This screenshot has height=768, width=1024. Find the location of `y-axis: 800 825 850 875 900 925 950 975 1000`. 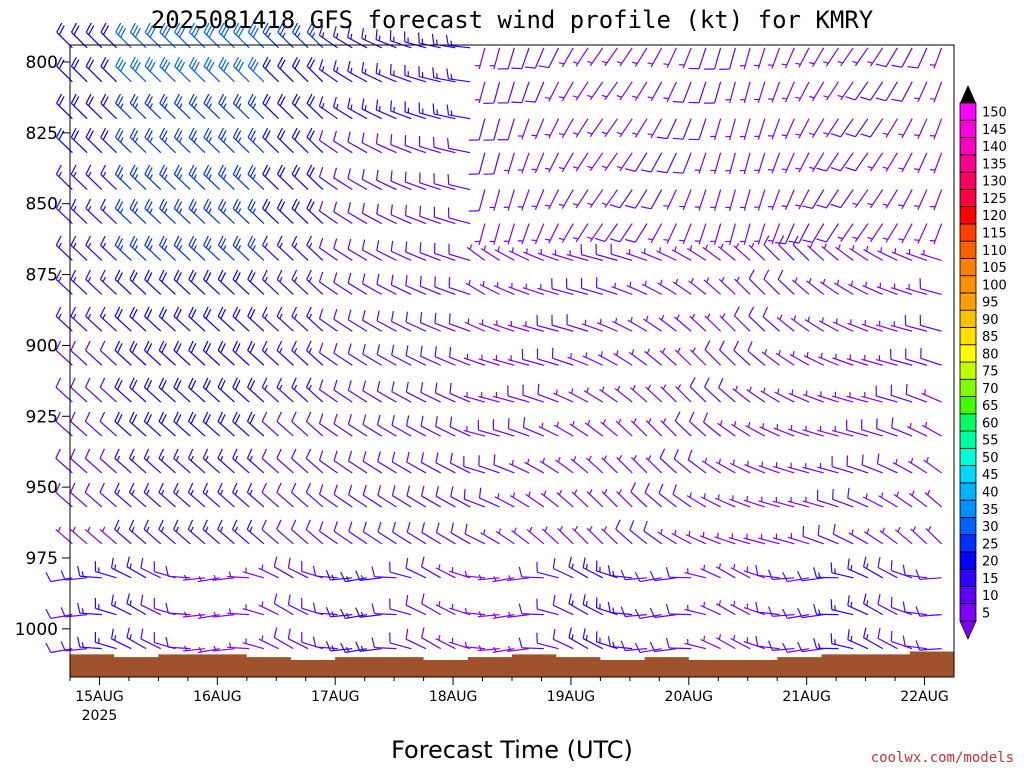

y-axis: 800 825 850 875 900 925 950 975 1000 is located at coordinates (42, 346).